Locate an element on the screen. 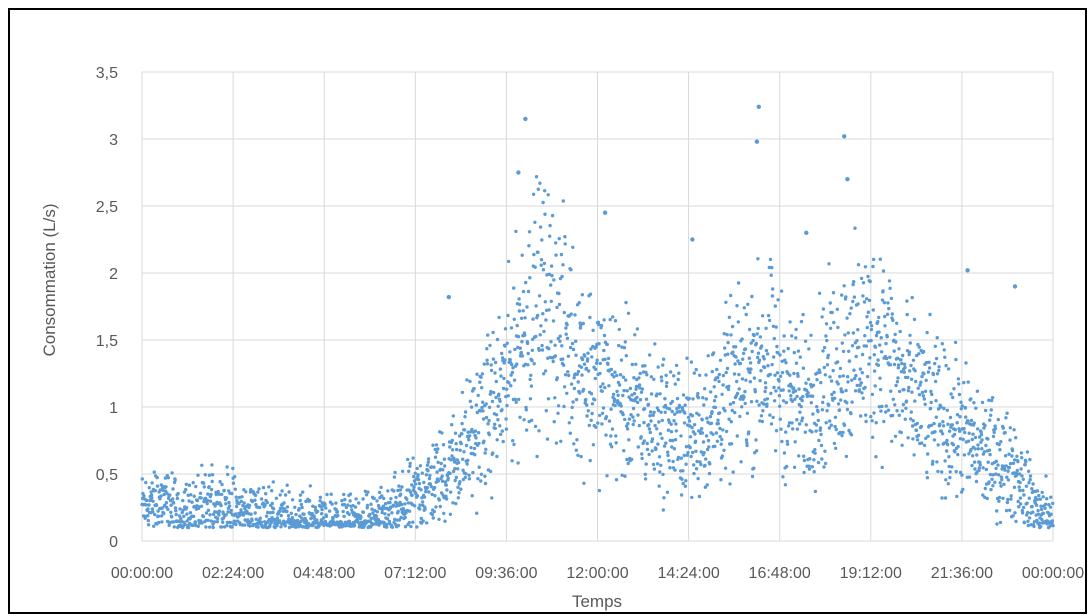 This screenshot has width=1089, height=616. y-tick-label: 3,5 is located at coordinates (107, 73).